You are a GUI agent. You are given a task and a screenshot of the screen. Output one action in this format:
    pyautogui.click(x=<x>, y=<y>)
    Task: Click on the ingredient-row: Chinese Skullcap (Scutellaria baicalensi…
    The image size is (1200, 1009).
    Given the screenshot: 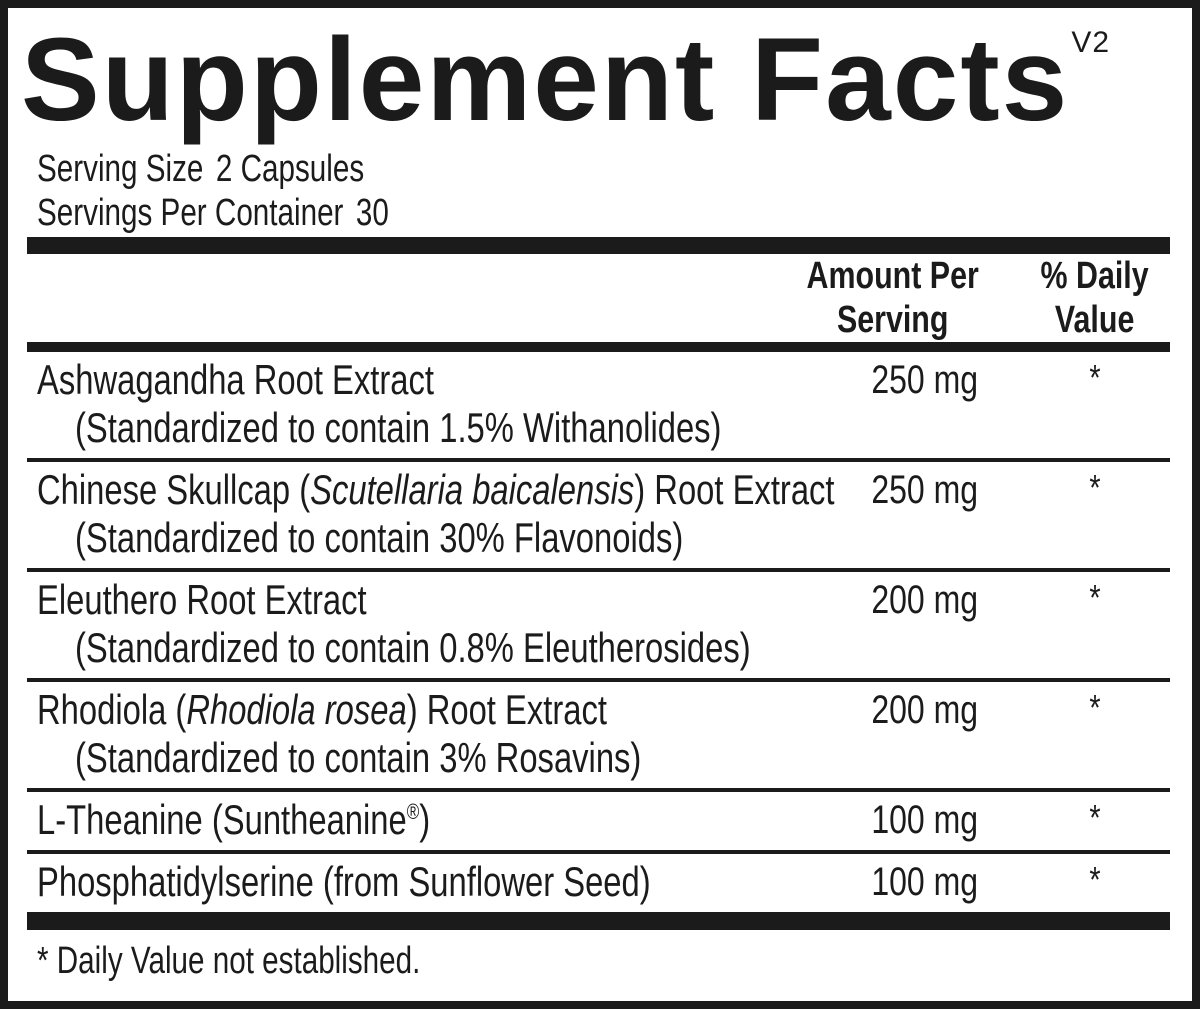 What is the action you would take?
    pyautogui.click(x=598, y=517)
    